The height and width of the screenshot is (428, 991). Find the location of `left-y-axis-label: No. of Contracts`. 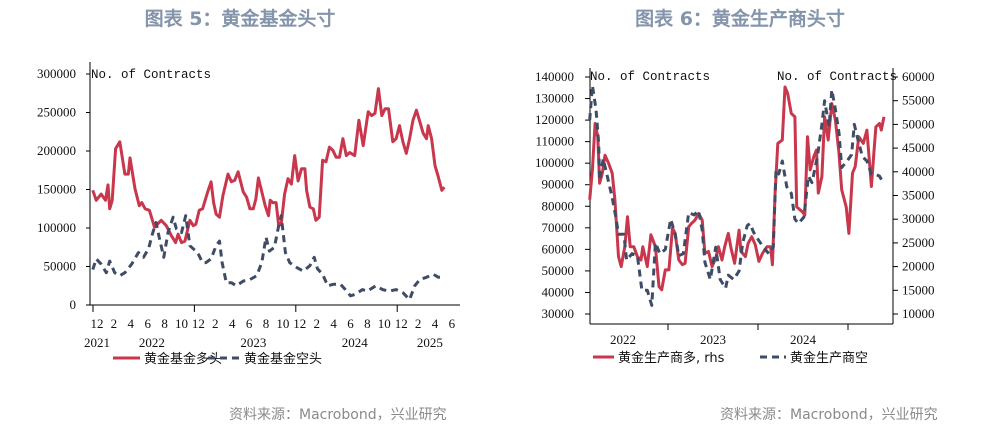

left-y-axis-label: No. of Contracts is located at coordinates (650, 77).